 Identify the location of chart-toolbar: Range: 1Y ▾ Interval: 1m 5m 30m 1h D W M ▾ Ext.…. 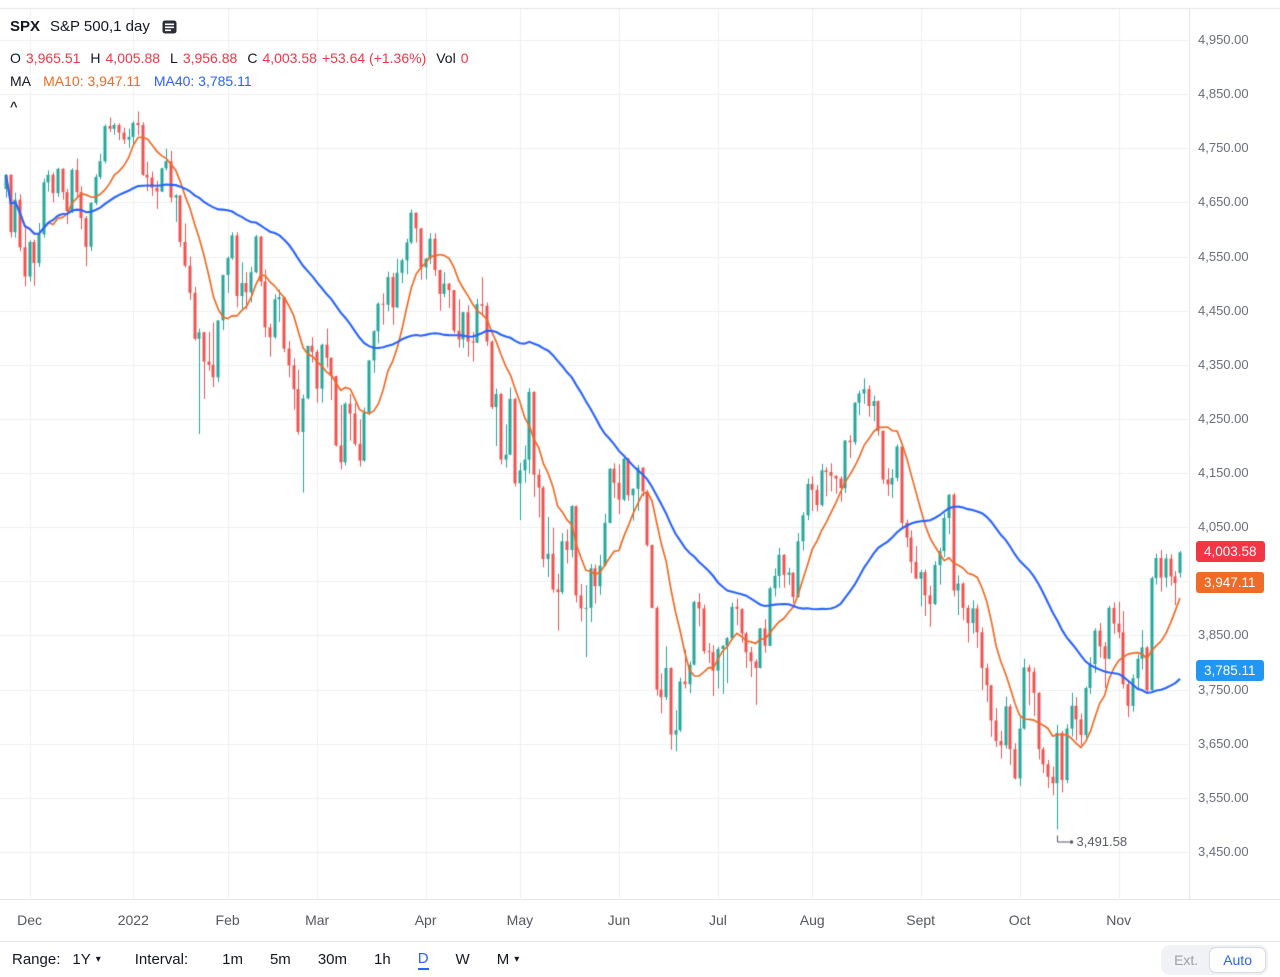
(640, 959).